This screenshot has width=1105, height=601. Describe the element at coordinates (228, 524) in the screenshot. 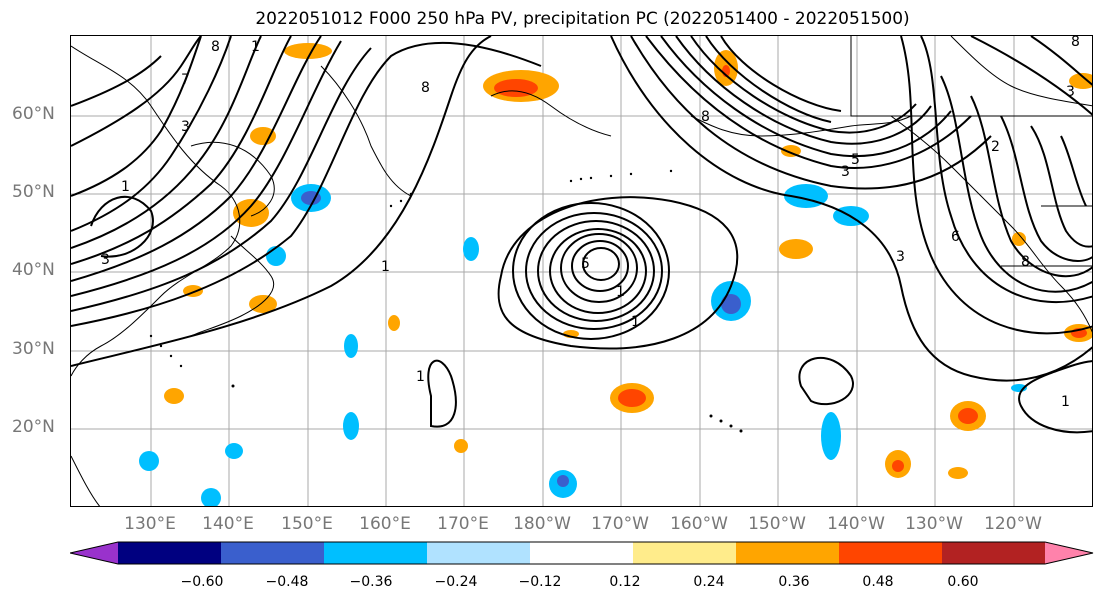

I see `lon-label: 140°E` at that location.